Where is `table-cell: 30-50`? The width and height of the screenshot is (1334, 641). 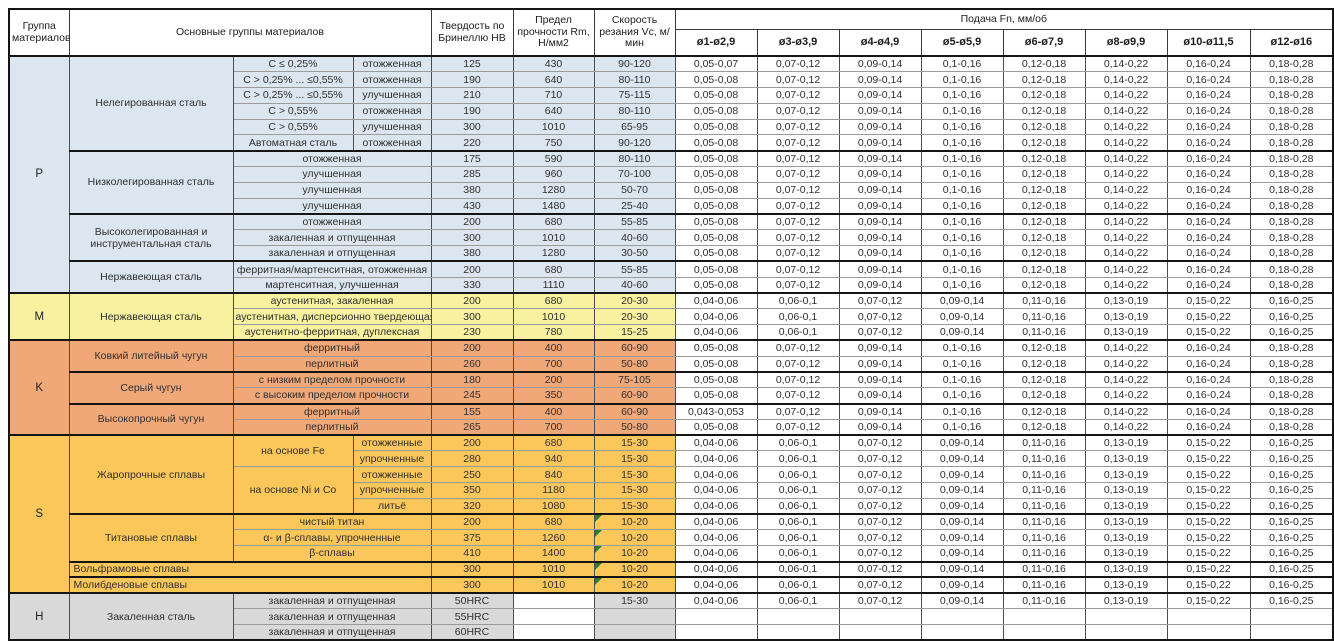 table-cell: 30-50 is located at coordinates (634, 253).